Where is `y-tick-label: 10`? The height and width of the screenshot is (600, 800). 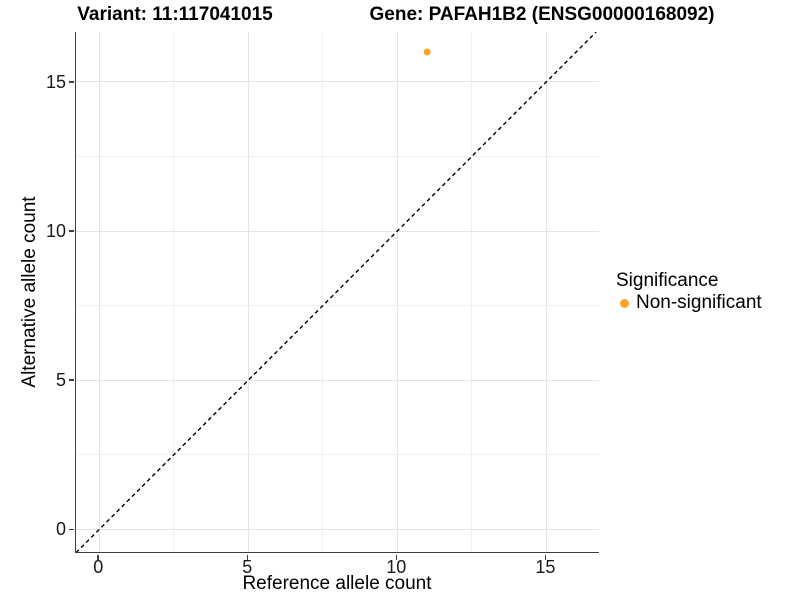 y-tick-label: 10 is located at coordinates (55, 231).